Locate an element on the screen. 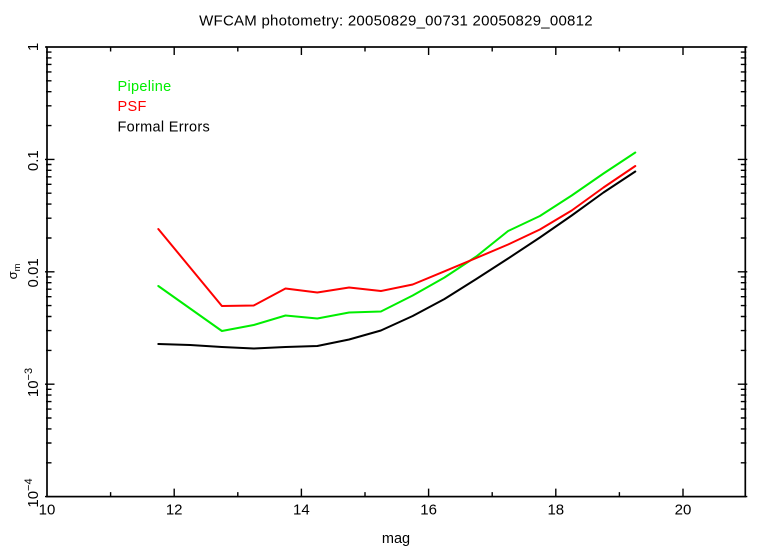 The width and height of the screenshot is (757, 555). svg-text: PSF is located at coordinates (132, 107).